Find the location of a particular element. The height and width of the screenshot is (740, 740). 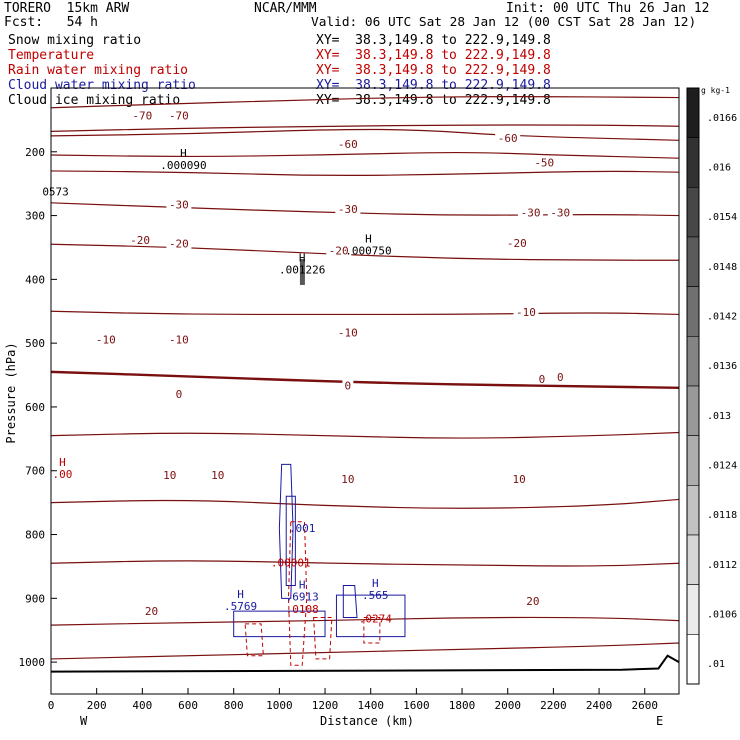

x-tick-label: 800 is located at coordinates (234, 705).